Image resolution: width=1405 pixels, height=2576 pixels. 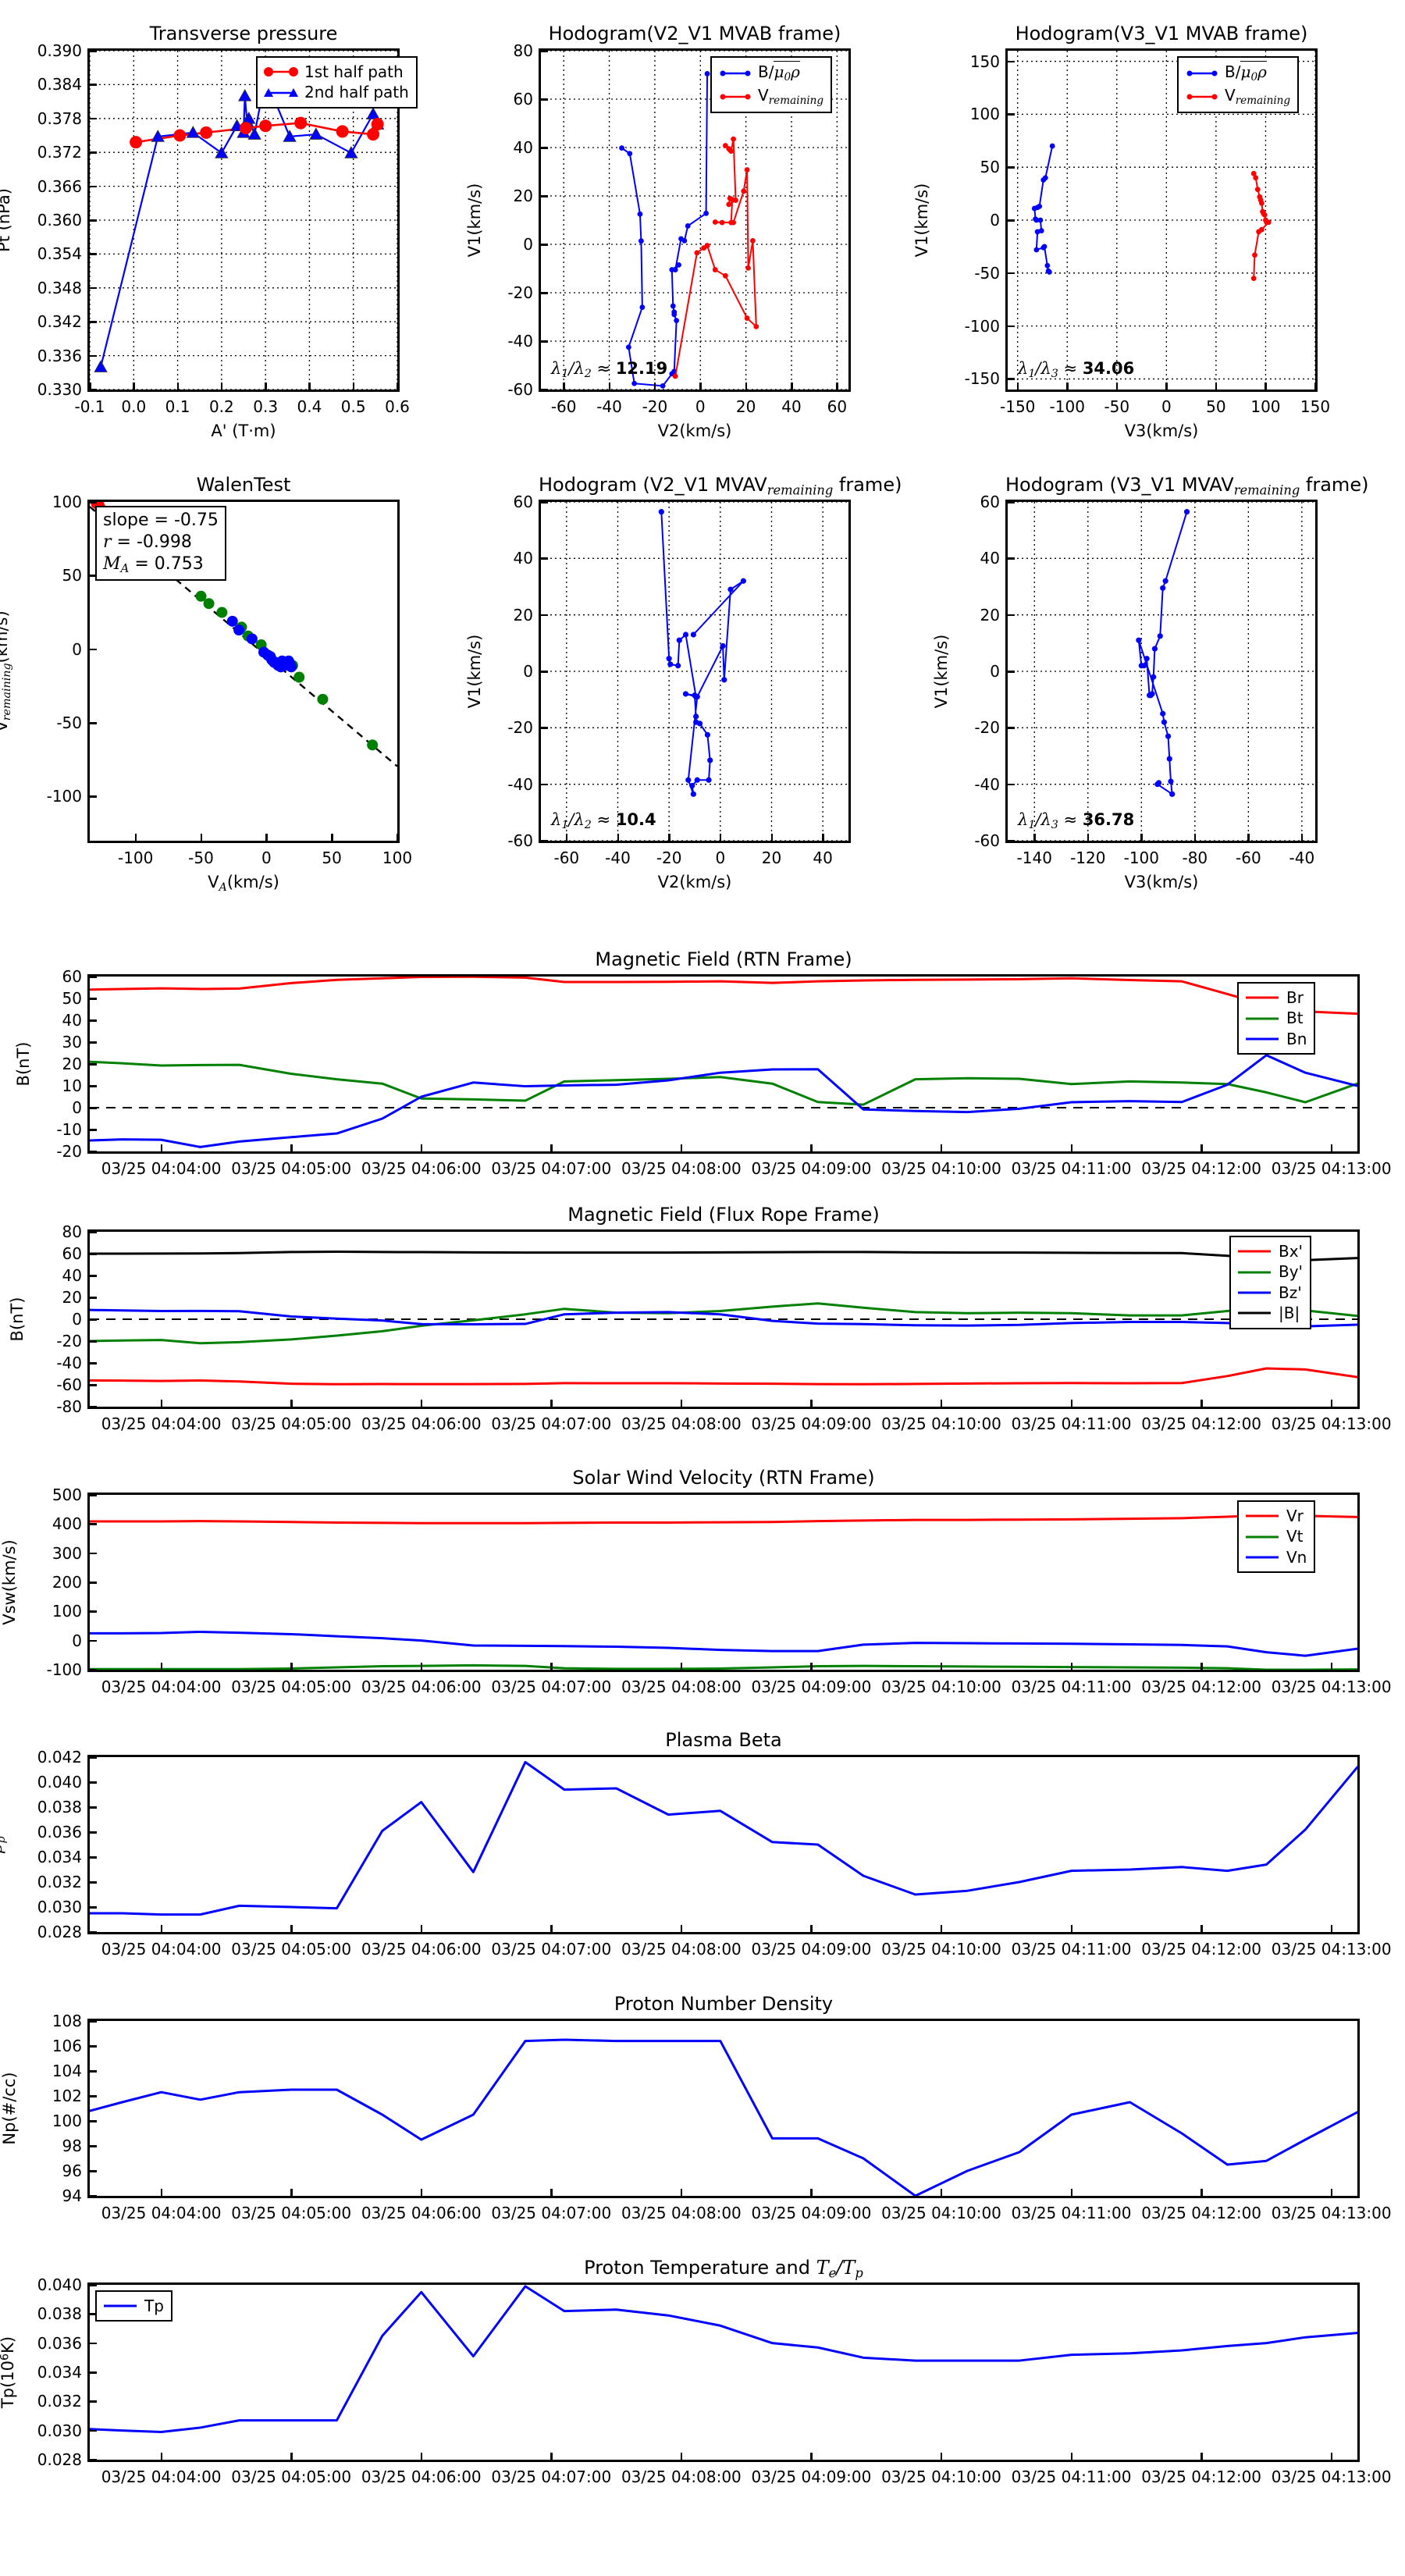 I want to click on solar-wind-velocity-ytick-label: 200, so click(x=67, y=1582).